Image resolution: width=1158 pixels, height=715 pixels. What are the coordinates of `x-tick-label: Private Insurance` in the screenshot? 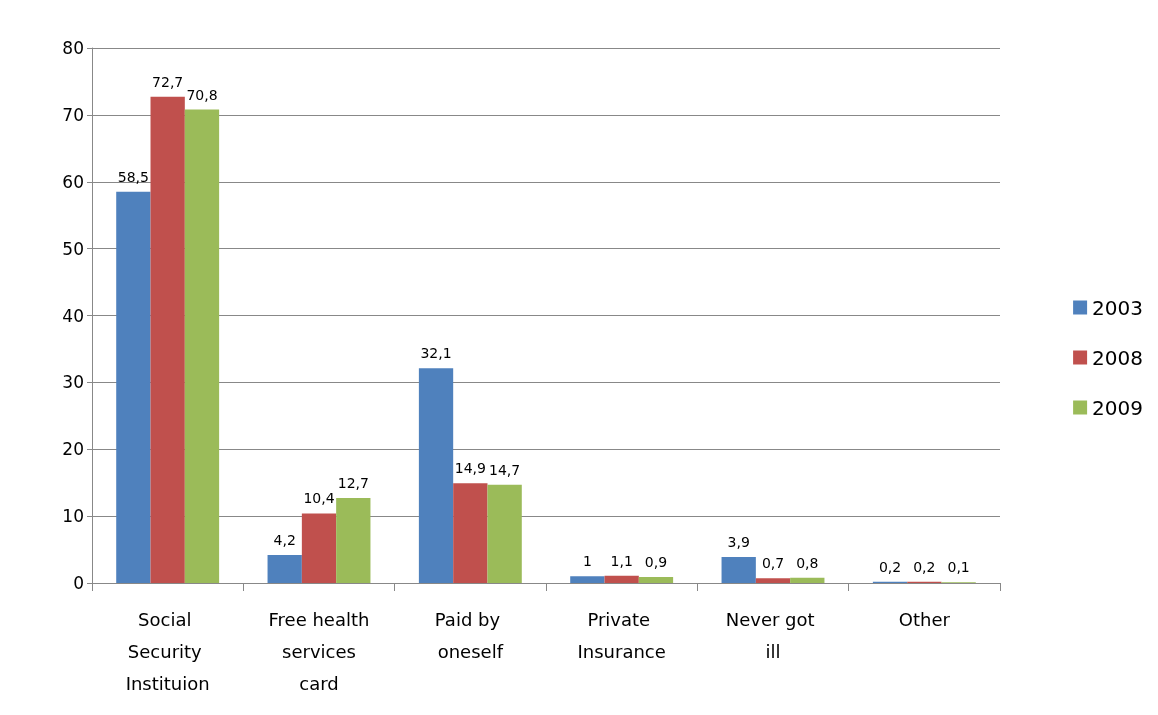 It's located at (621, 635).